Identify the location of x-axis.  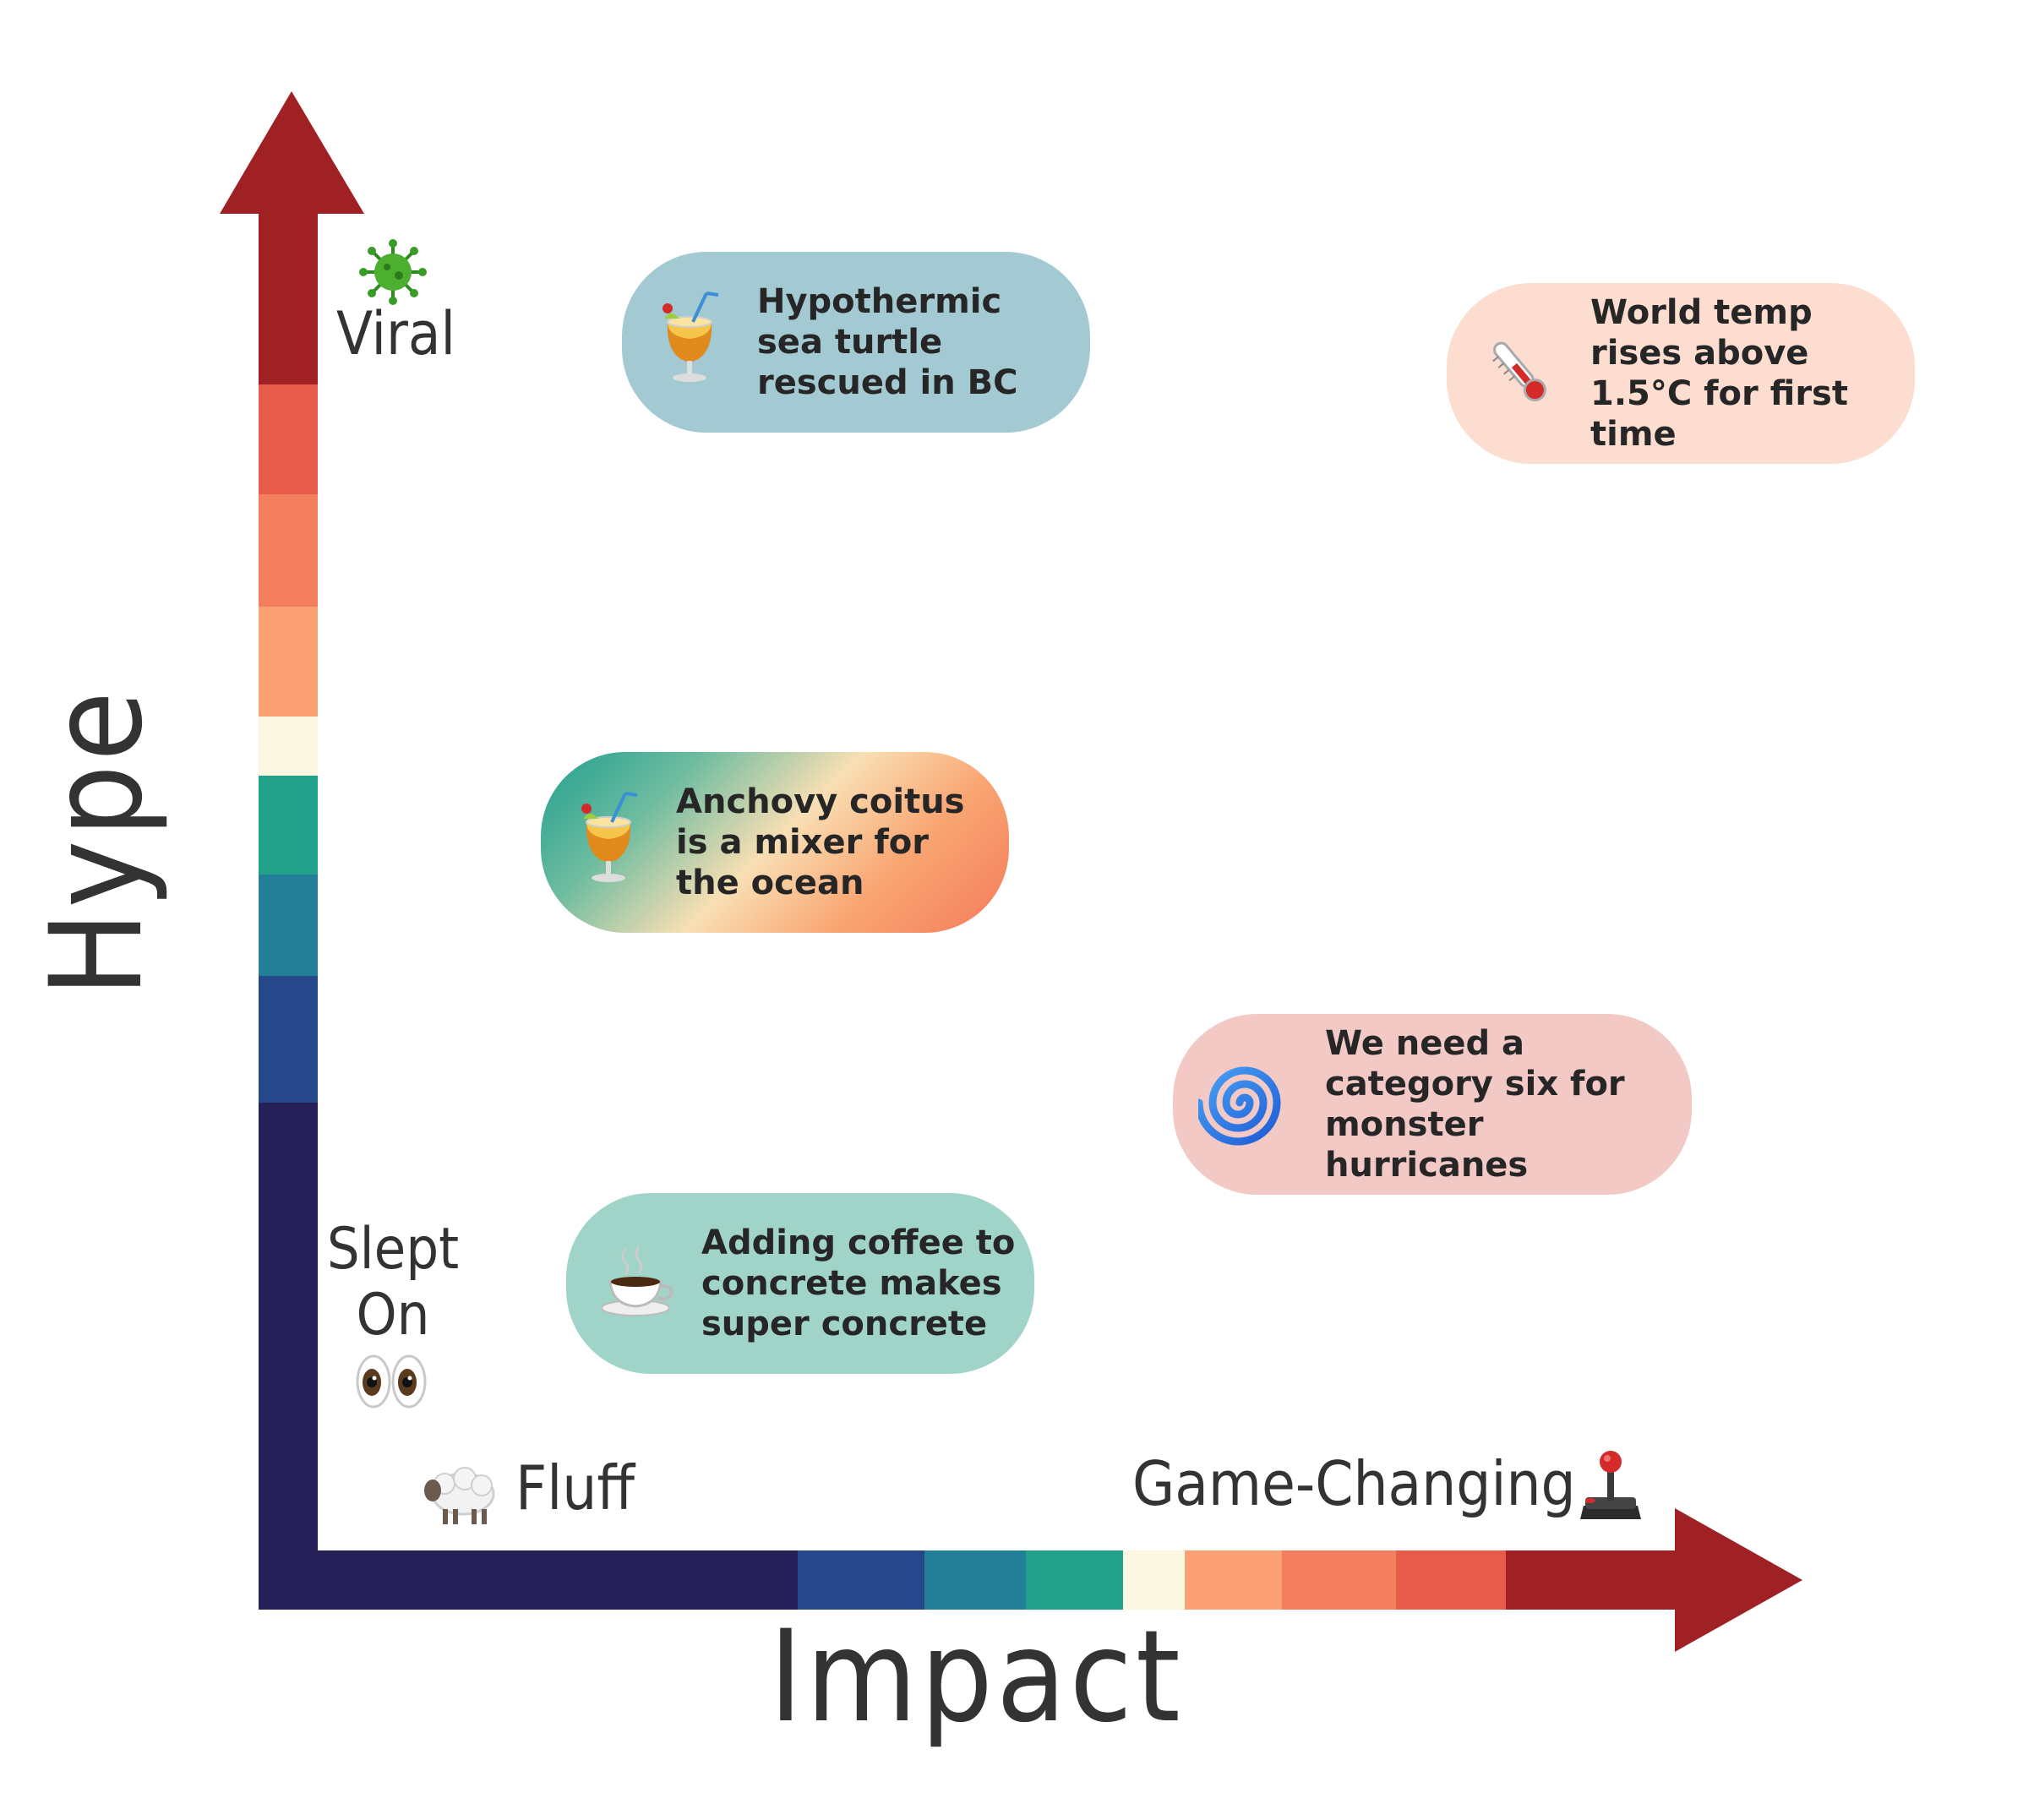
(1030, 1580).